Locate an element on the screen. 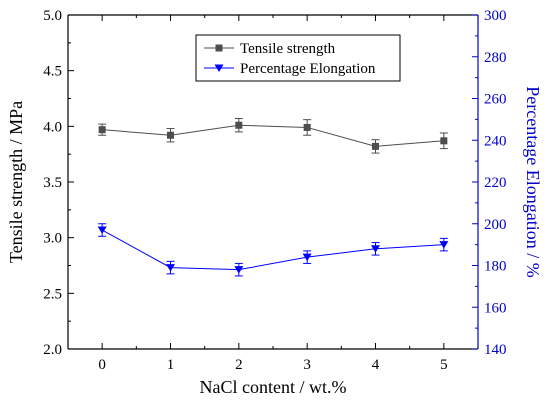 This screenshot has width=550, height=406. legend-label-elongation: Percentage Elongation is located at coordinates (308, 69).